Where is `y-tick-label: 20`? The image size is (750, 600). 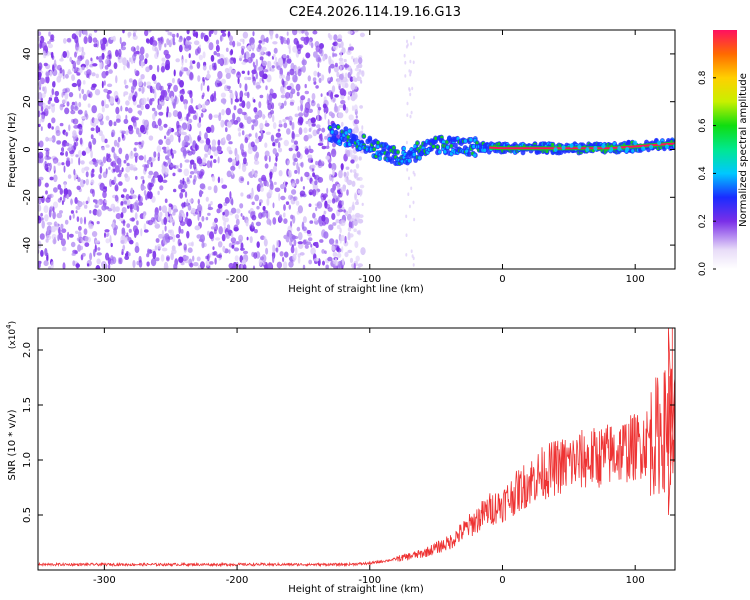
y-tick-label: 20 is located at coordinates (27, 101).